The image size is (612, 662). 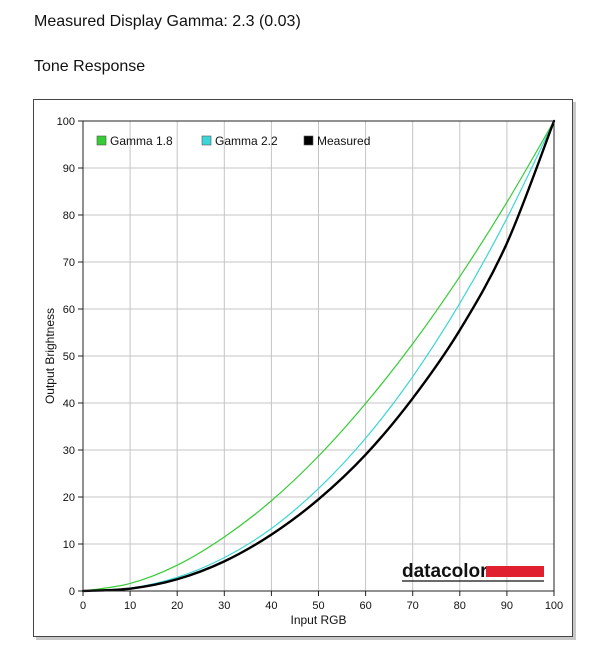 What do you see at coordinates (167, 21) in the screenshot?
I see `page-title: Measured Display Gamma: 2.3 (0.03)` at bounding box center [167, 21].